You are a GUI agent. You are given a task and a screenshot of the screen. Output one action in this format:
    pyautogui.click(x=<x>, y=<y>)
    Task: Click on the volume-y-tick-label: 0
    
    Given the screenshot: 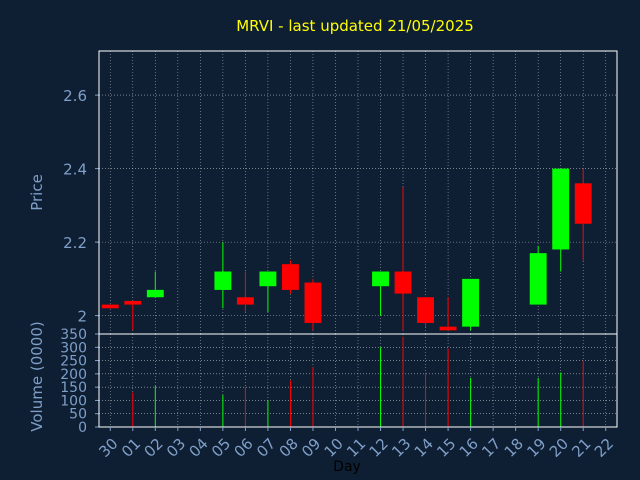 What is the action you would take?
    pyautogui.click(x=82, y=428)
    